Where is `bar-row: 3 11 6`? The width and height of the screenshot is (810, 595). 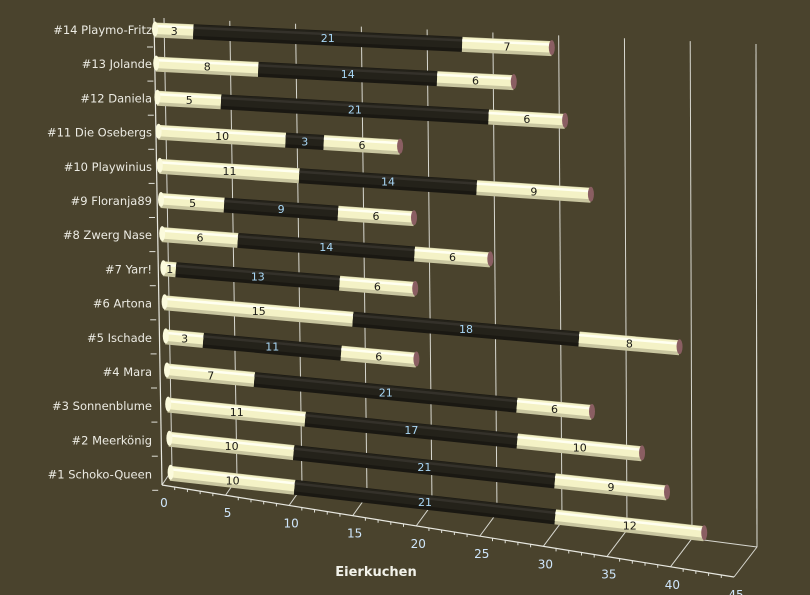
bar-row: 3 11 6 is located at coordinates (291, 348).